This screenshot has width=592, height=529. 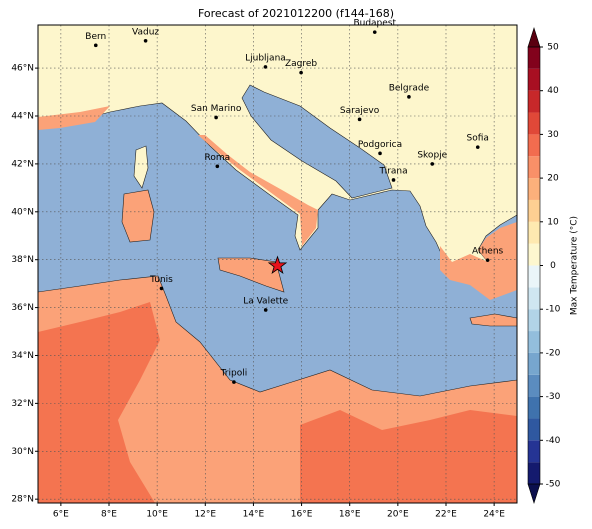 I want to click on colorbar-tick-label: 0, so click(x=553, y=266).